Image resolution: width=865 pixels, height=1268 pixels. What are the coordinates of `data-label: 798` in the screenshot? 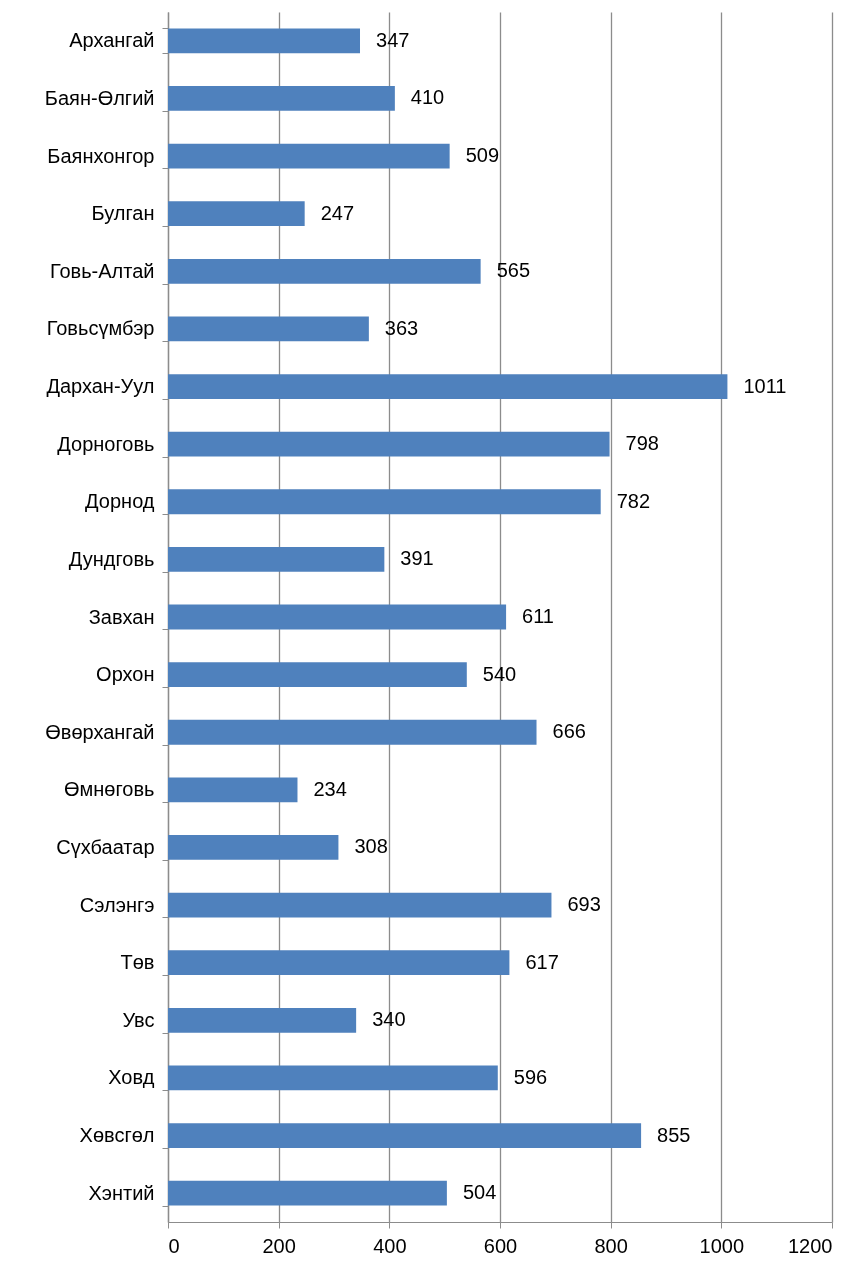 It's located at (642, 443).